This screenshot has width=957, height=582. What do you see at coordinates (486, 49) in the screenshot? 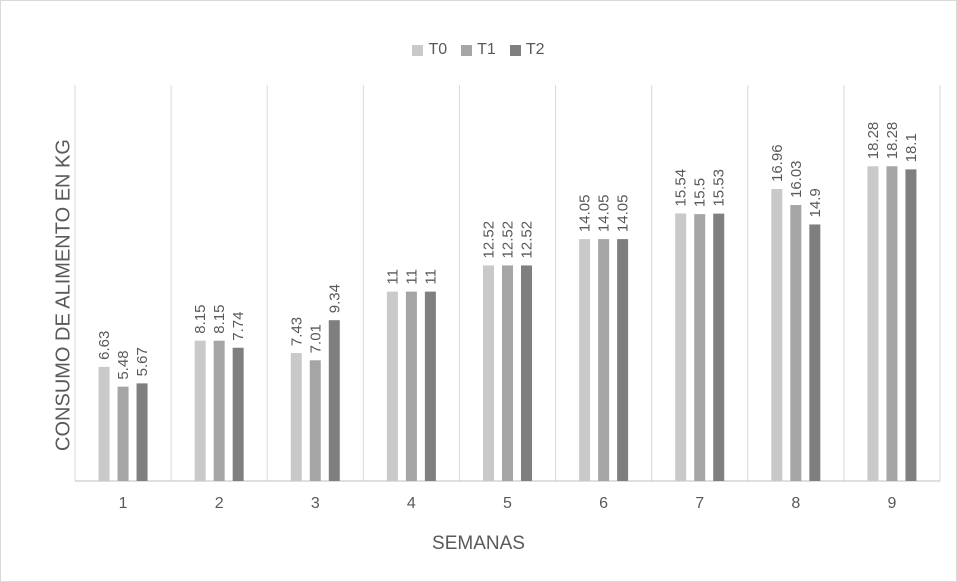
I see `legend-label-t1: T1` at bounding box center [486, 49].